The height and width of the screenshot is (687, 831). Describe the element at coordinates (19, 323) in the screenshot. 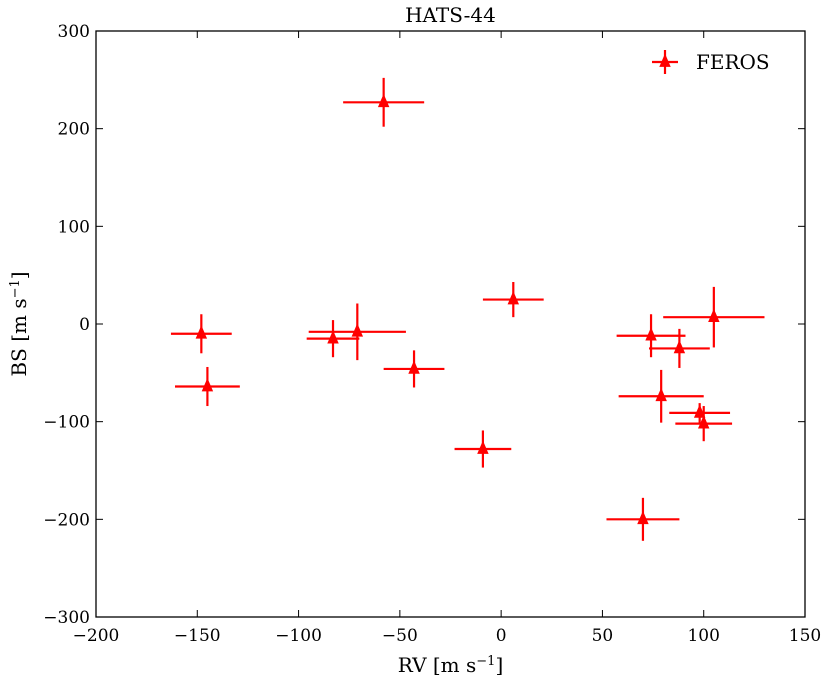

I see `y-axis-label: BS [m s−1]` at that location.